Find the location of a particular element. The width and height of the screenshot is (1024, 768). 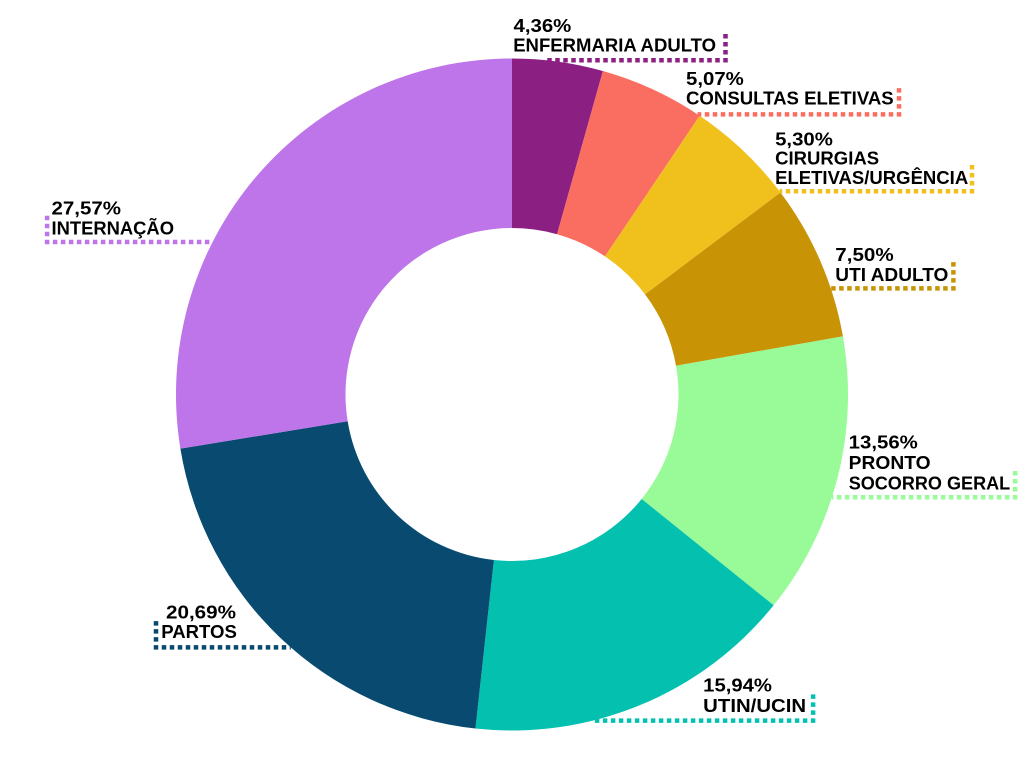

svg-text: 20,69% is located at coordinates (201, 612).